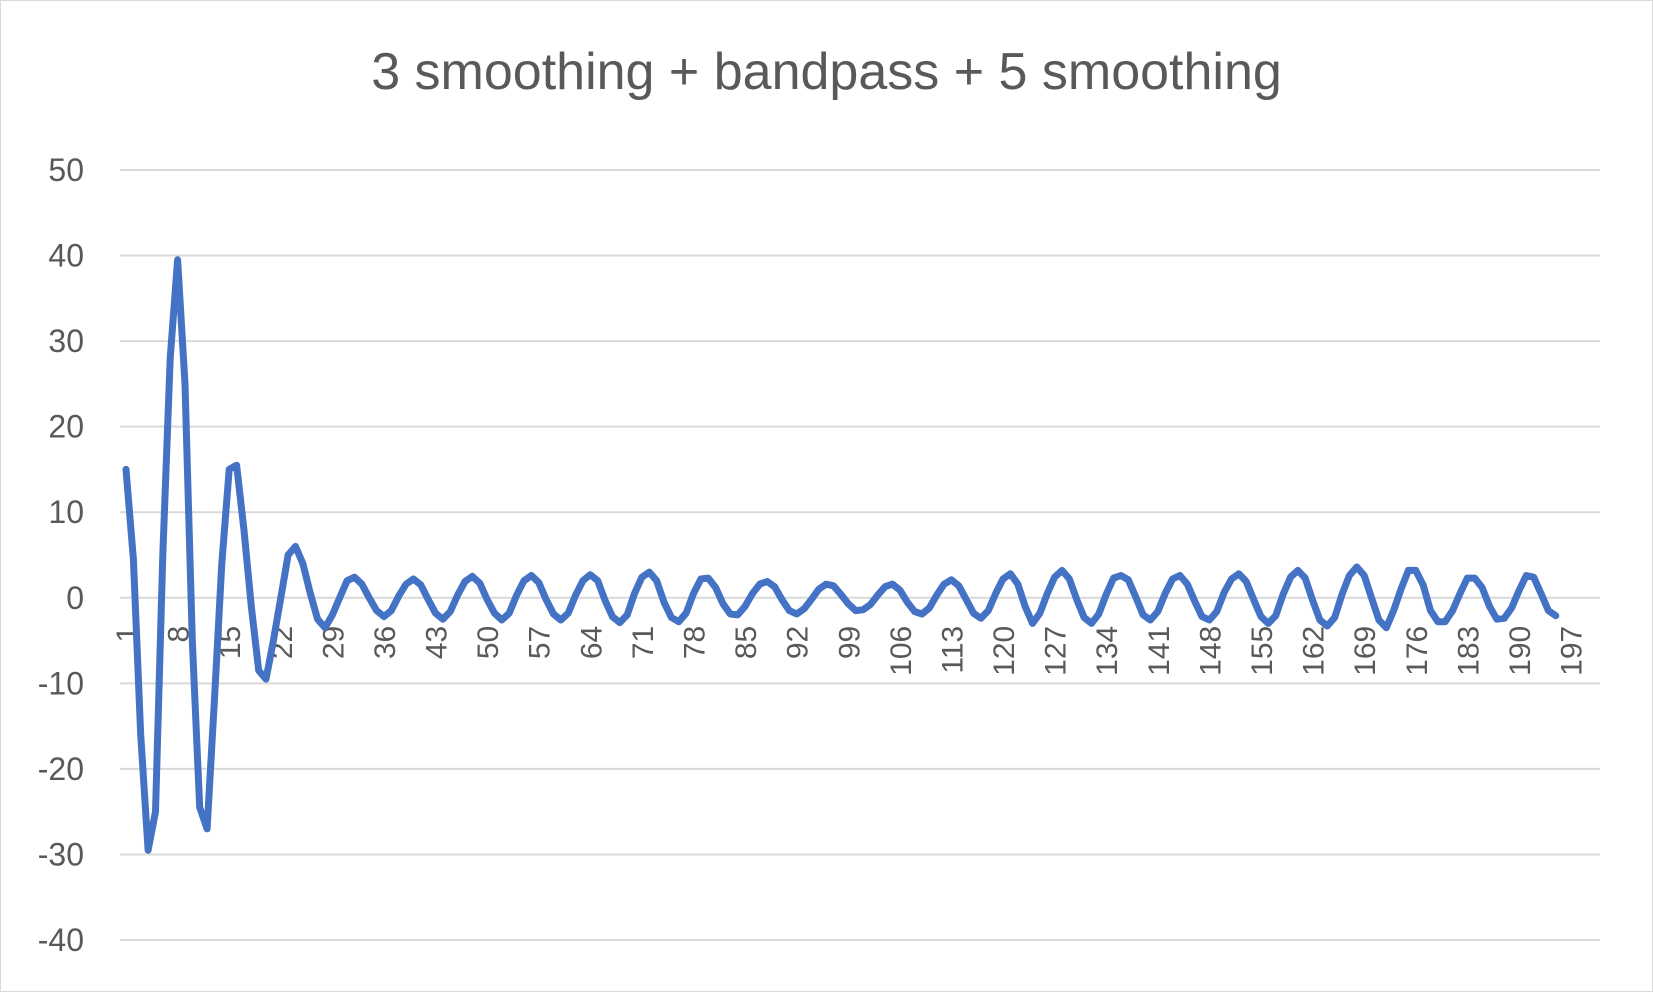  I want to click on x-tick-label: 127, so click(1056, 651).